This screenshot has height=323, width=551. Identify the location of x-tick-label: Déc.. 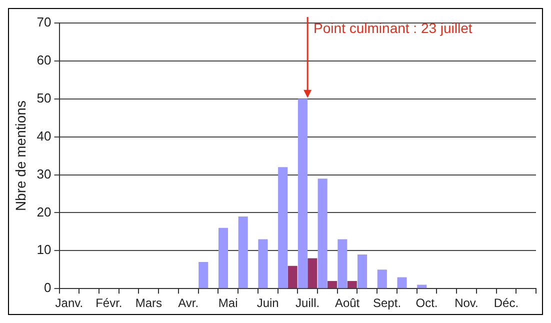
(506, 303).